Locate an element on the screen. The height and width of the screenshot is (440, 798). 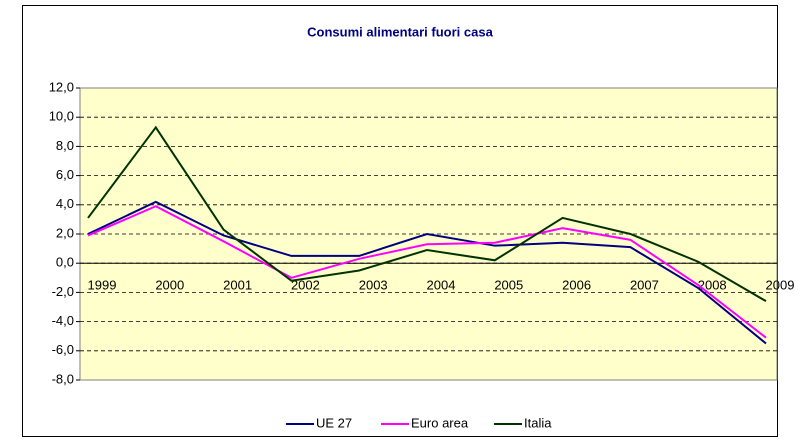
x-tick-label: 2000 is located at coordinates (169, 285).